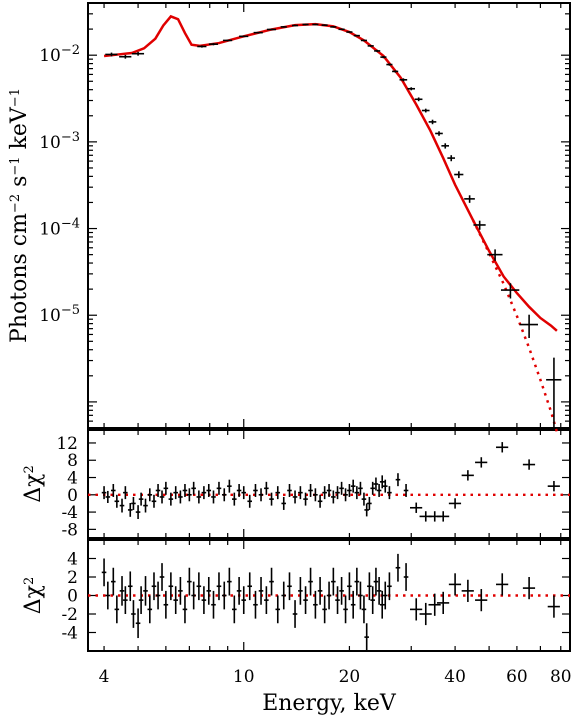 This screenshot has height=717, width=572. I want to click on model-line-dotted, so click(515, 326).